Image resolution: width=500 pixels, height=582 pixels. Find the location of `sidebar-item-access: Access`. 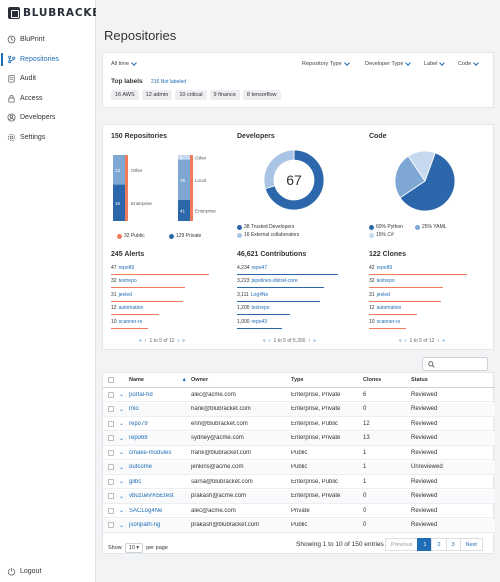

sidebar-item-access: Access is located at coordinates (48, 98).